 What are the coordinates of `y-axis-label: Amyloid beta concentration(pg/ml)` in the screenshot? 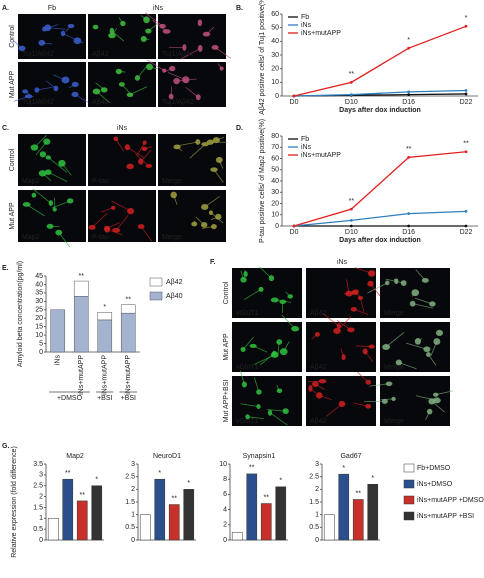 It's located at (20, 314).